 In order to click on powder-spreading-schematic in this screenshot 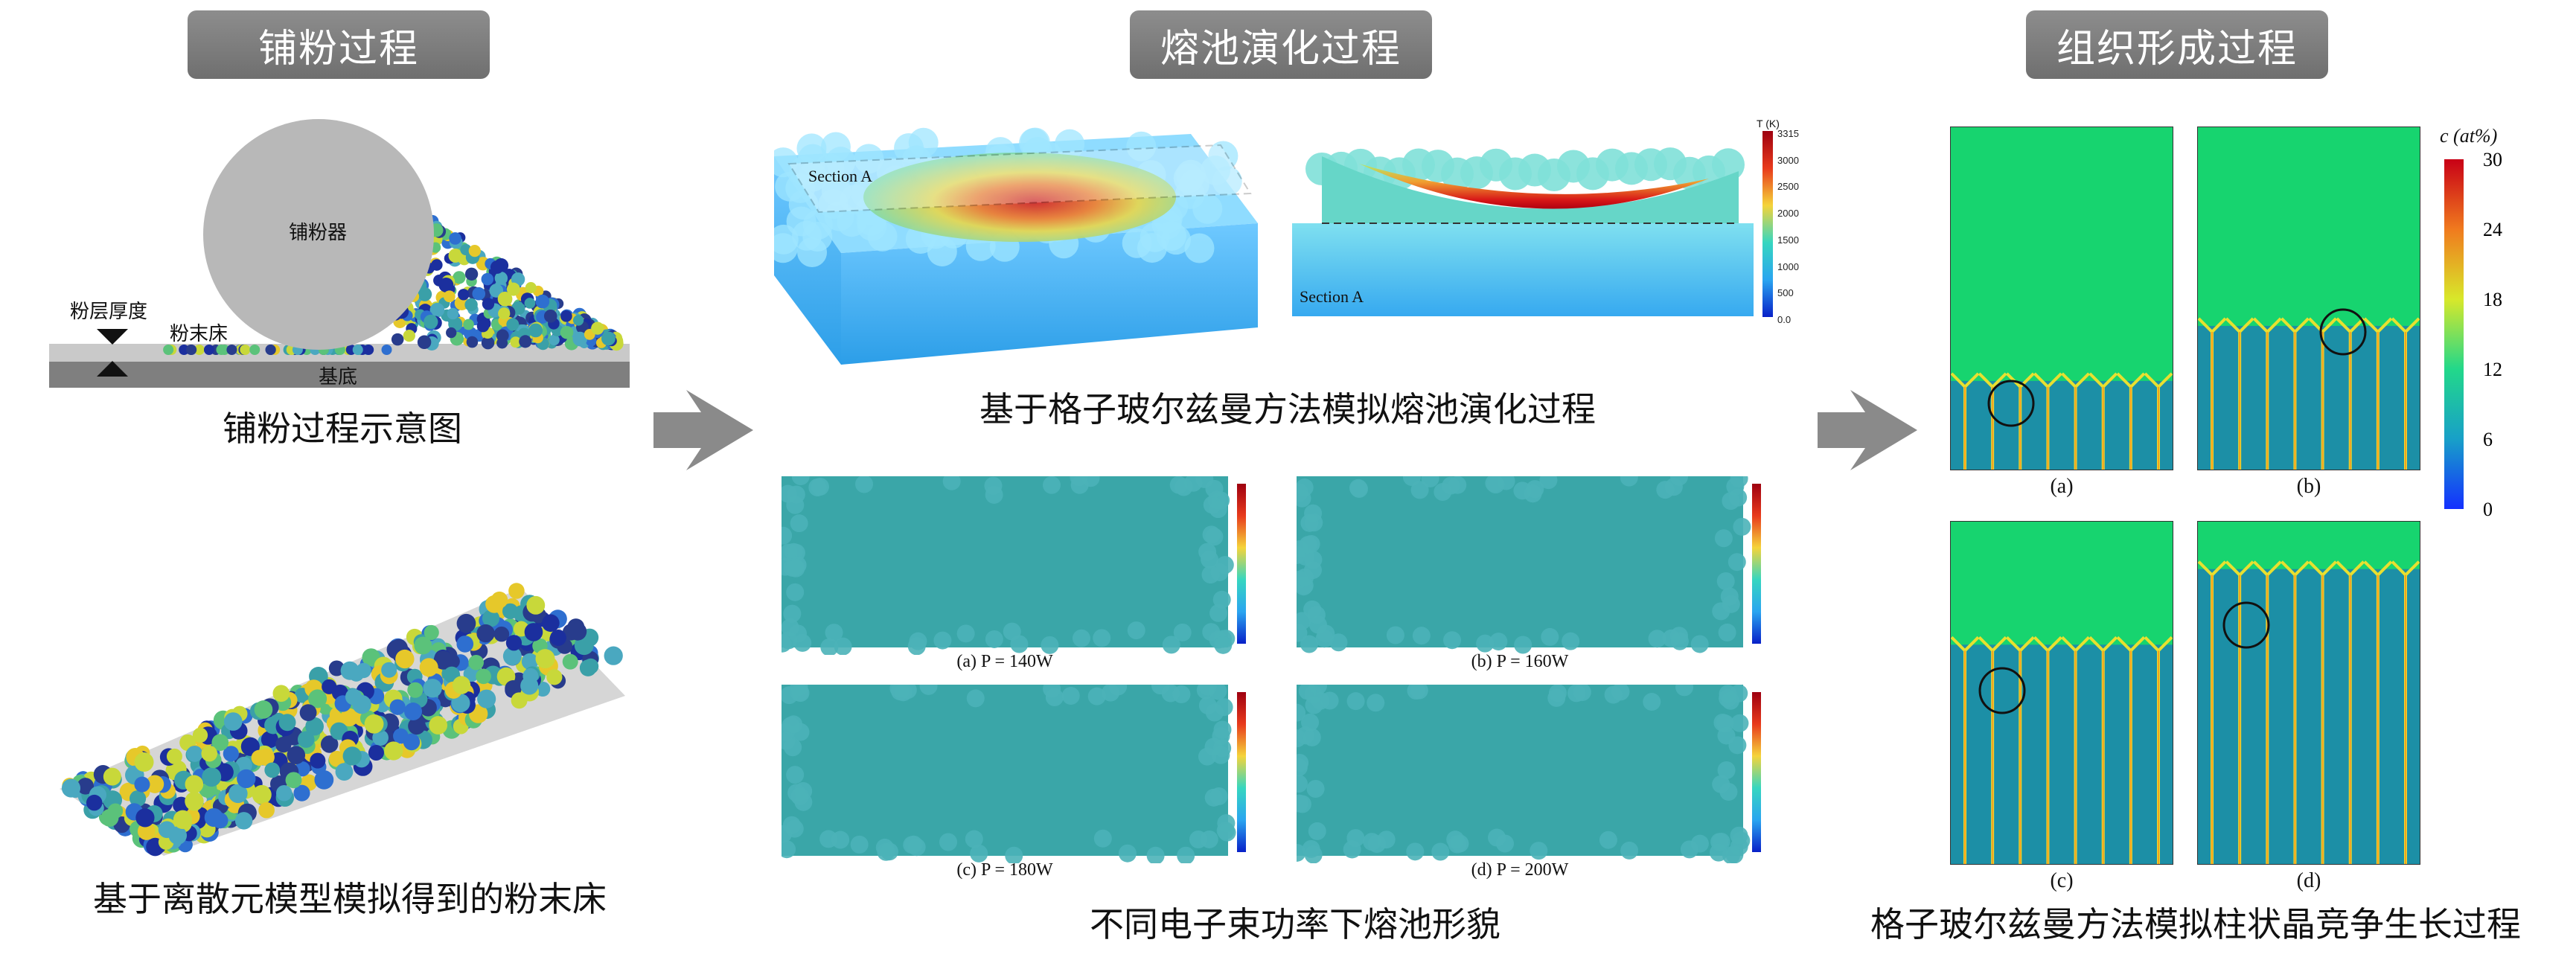, I will do `click(339, 253)`.